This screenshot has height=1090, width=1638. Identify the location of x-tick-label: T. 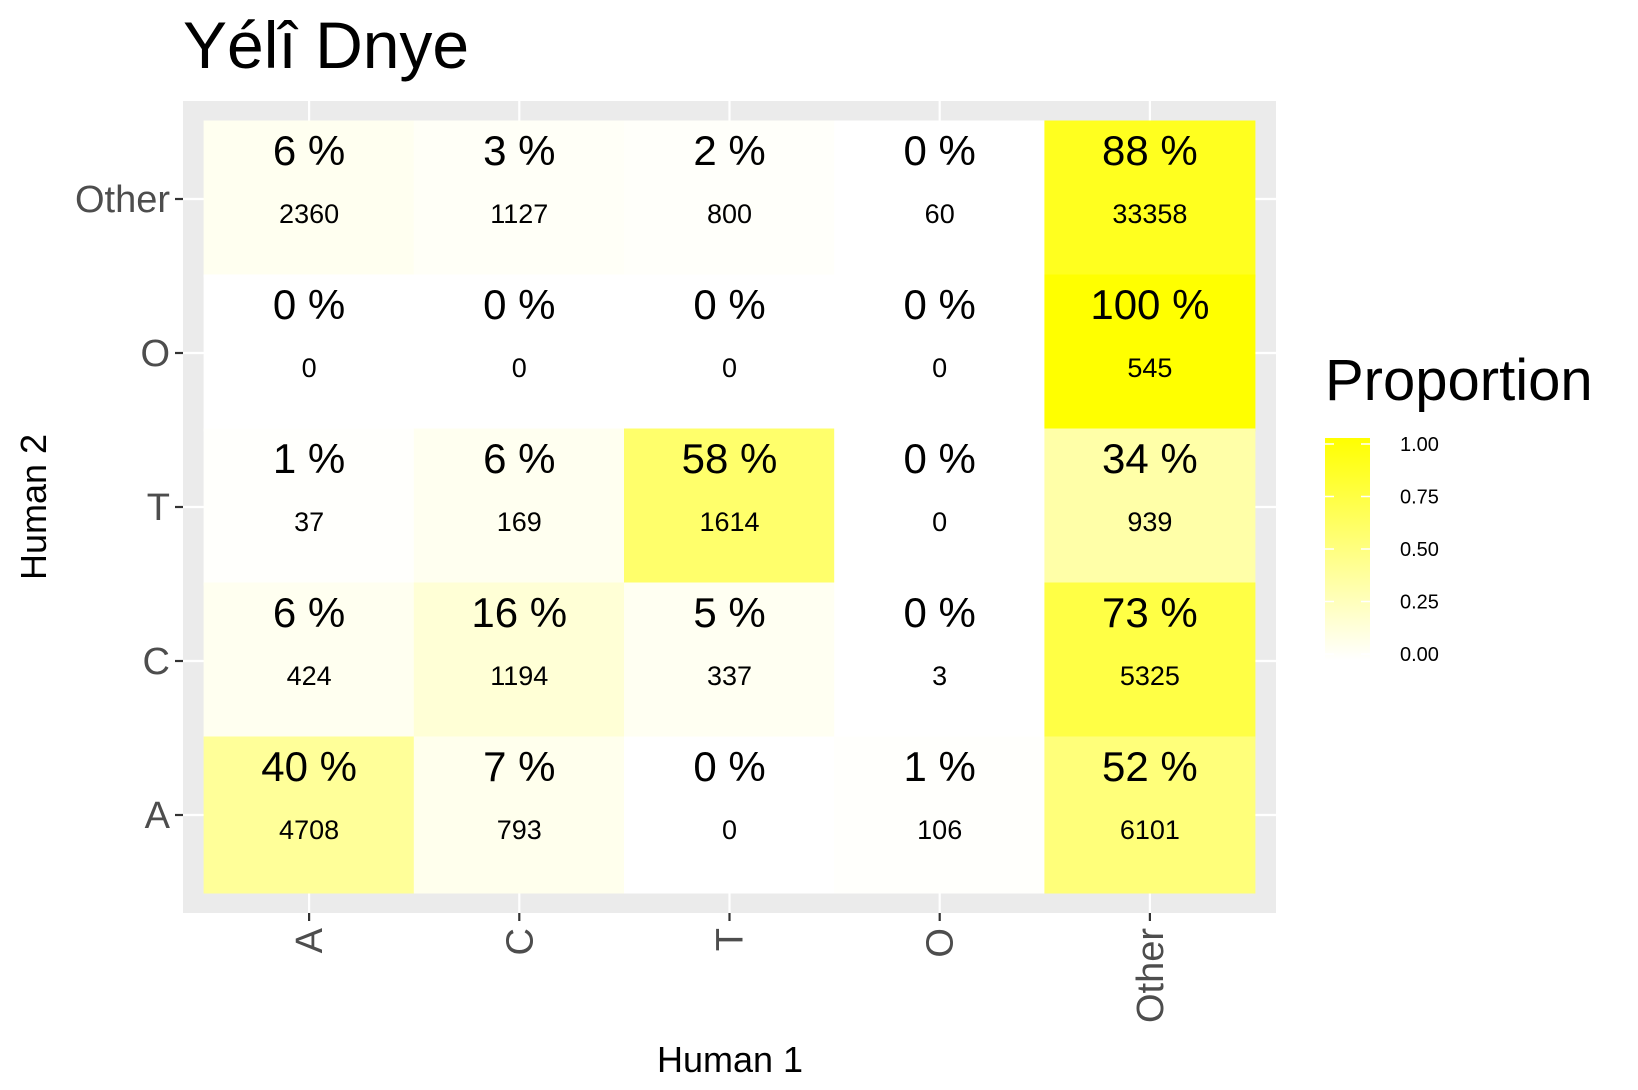
(731, 939).